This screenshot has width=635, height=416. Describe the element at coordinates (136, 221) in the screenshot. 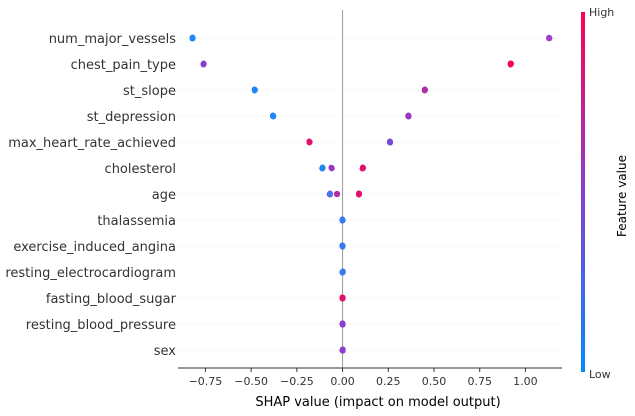

I see `feature-label: thalassemia` at that location.